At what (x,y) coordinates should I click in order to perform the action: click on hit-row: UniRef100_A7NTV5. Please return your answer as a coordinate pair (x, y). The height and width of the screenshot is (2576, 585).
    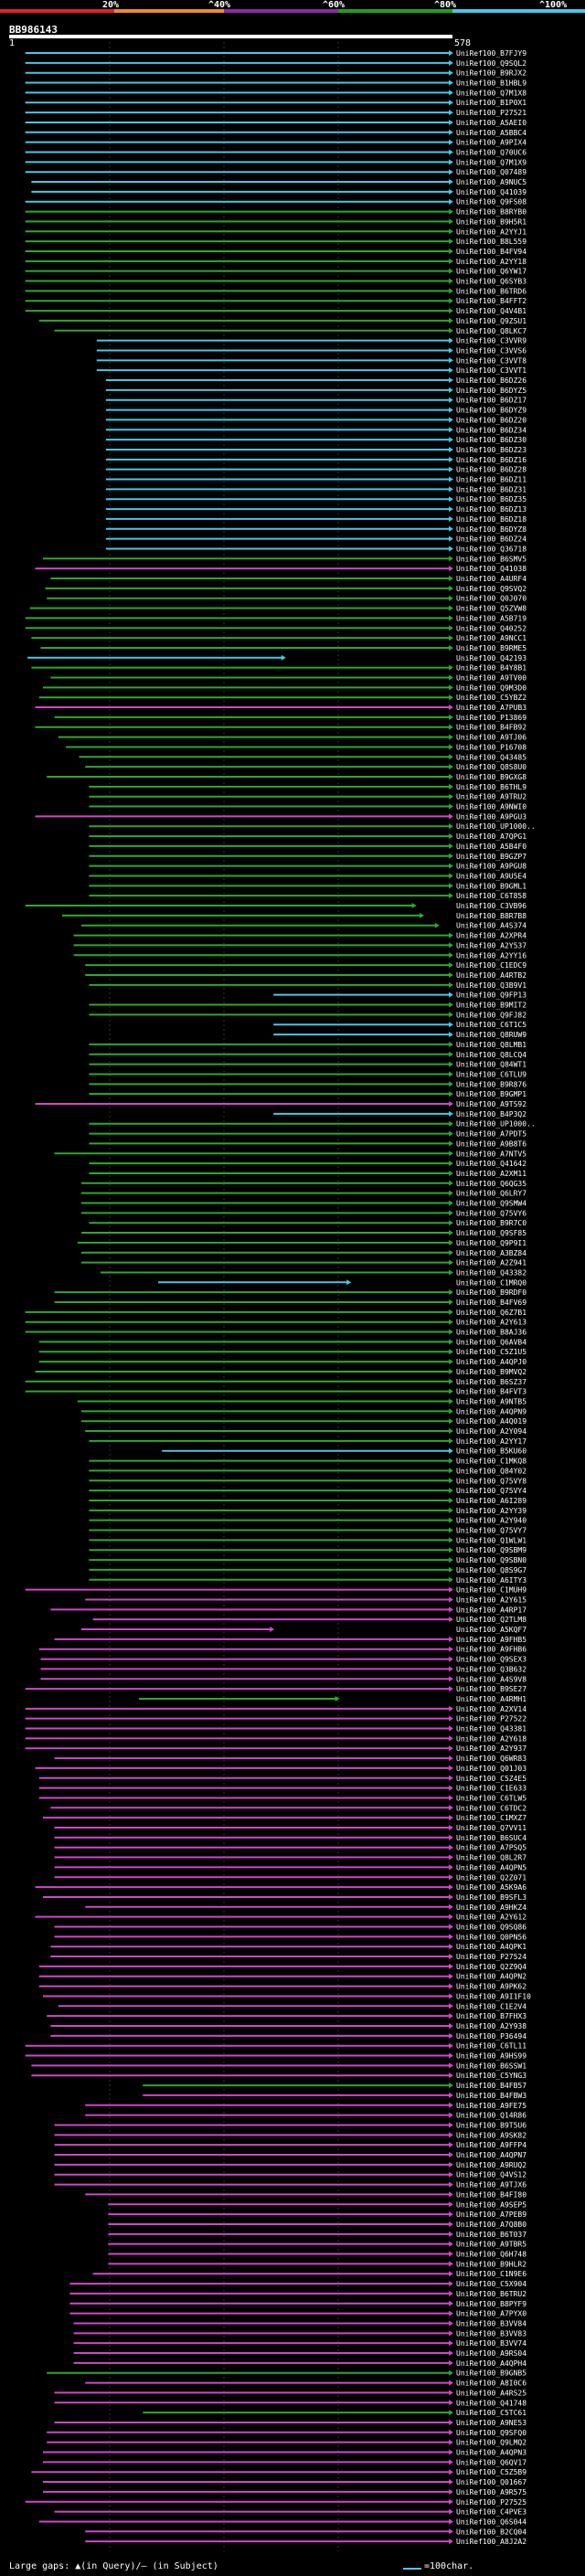
    Looking at the image, I should click on (290, 1154).